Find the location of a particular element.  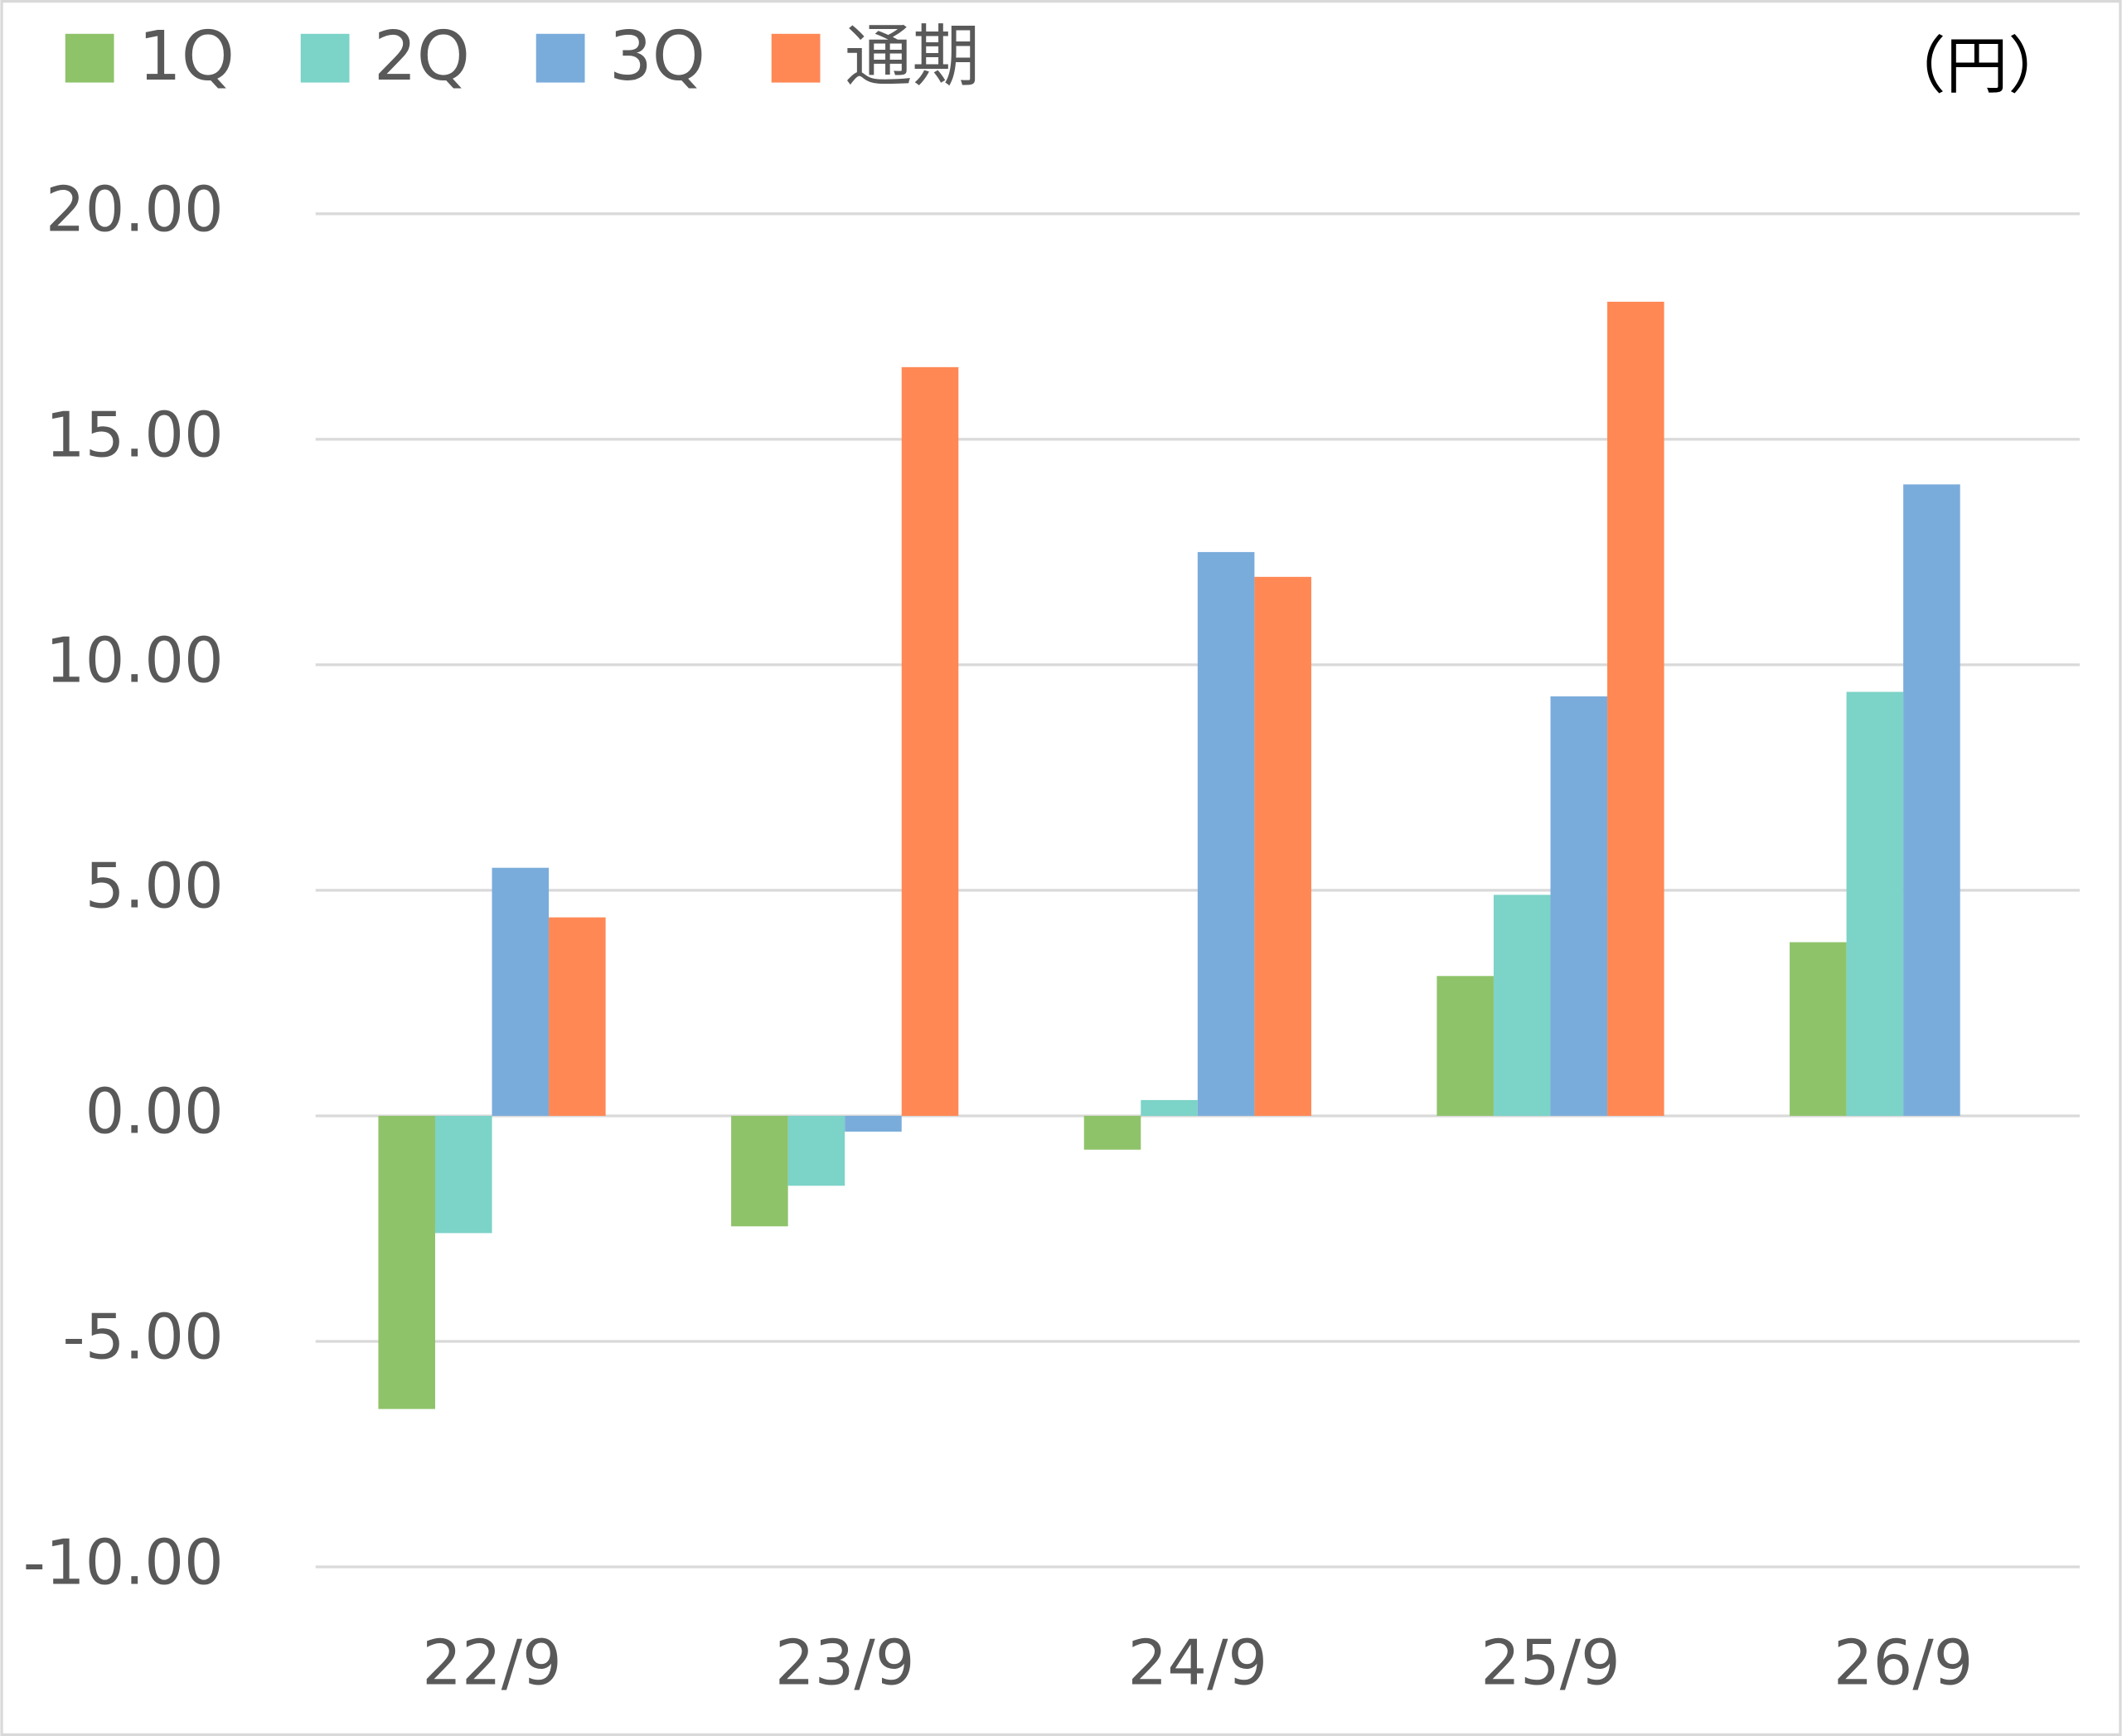

y-tick-label: 20.00 is located at coordinates (135, 208).